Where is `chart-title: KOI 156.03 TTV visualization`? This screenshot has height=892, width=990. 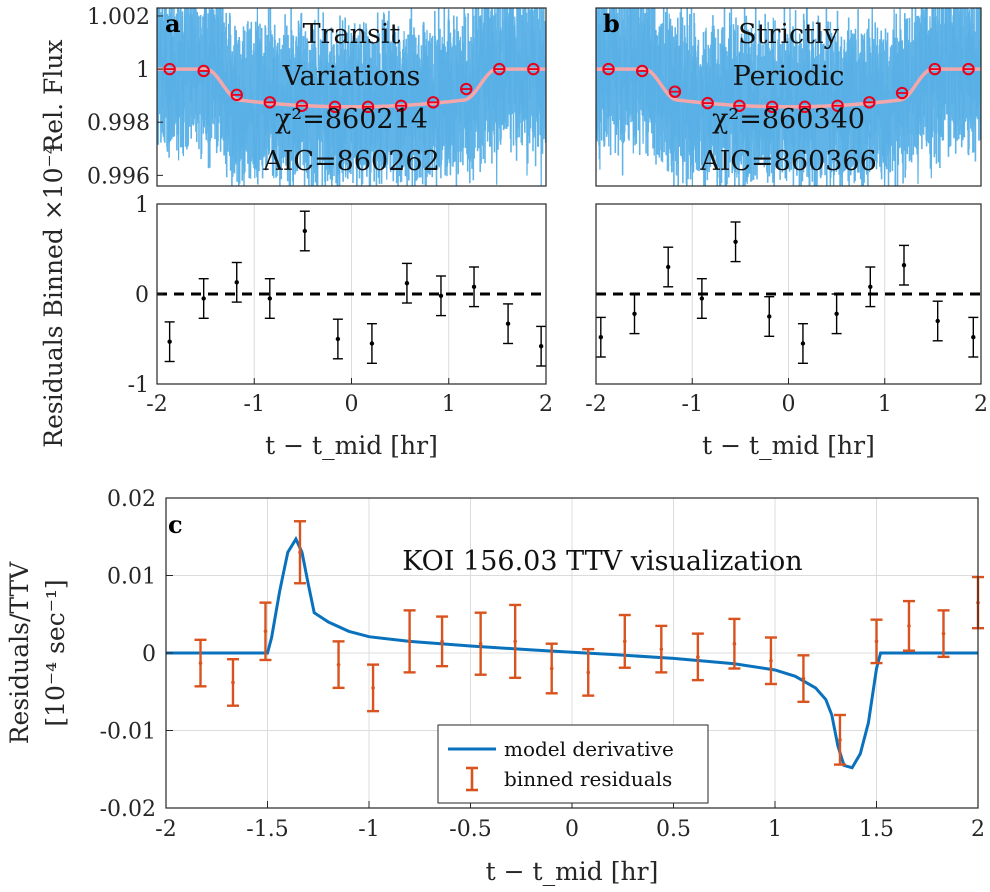 chart-title: KOI 156.03 TTV visualization is located at coordinates (602, 561).